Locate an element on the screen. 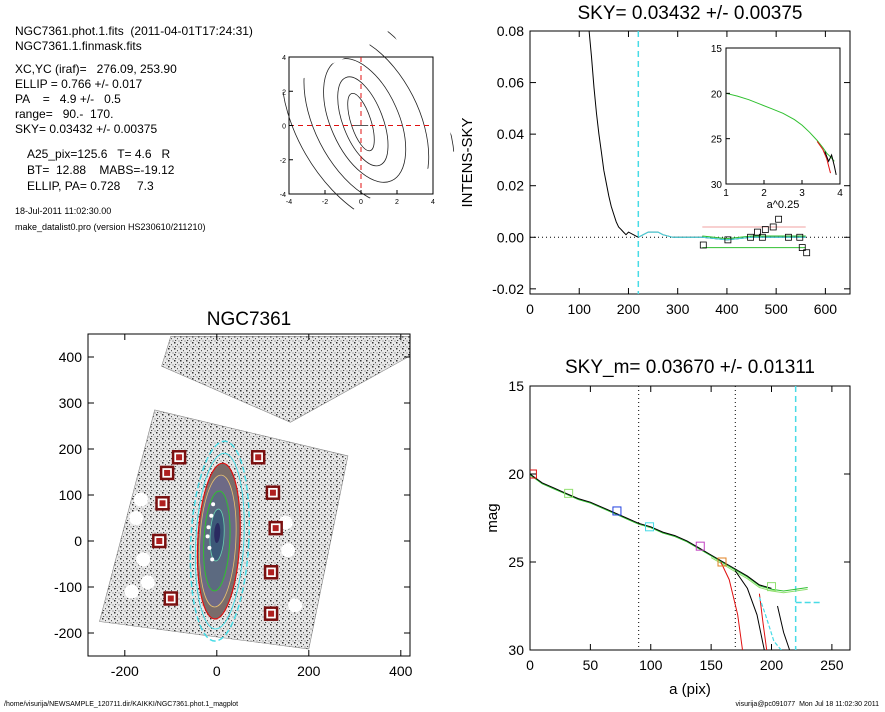 Image resolution: width=885 pixels, height=712 pixels. header-date: 18-Jul-2011 11:02:30.00 is located at coordinates (63, 211).